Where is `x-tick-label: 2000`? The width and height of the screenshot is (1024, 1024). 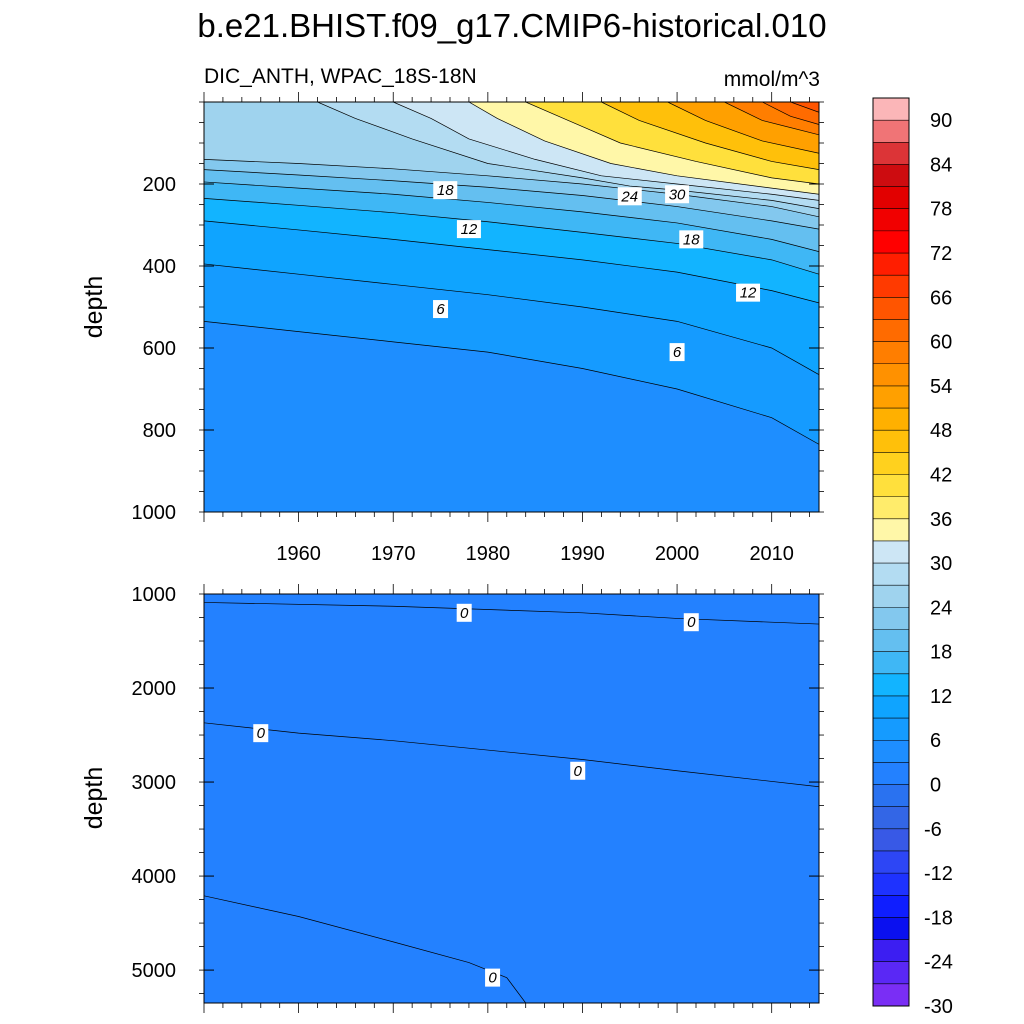
x-tick-label: 2000 is located at coordinates (677, 554).